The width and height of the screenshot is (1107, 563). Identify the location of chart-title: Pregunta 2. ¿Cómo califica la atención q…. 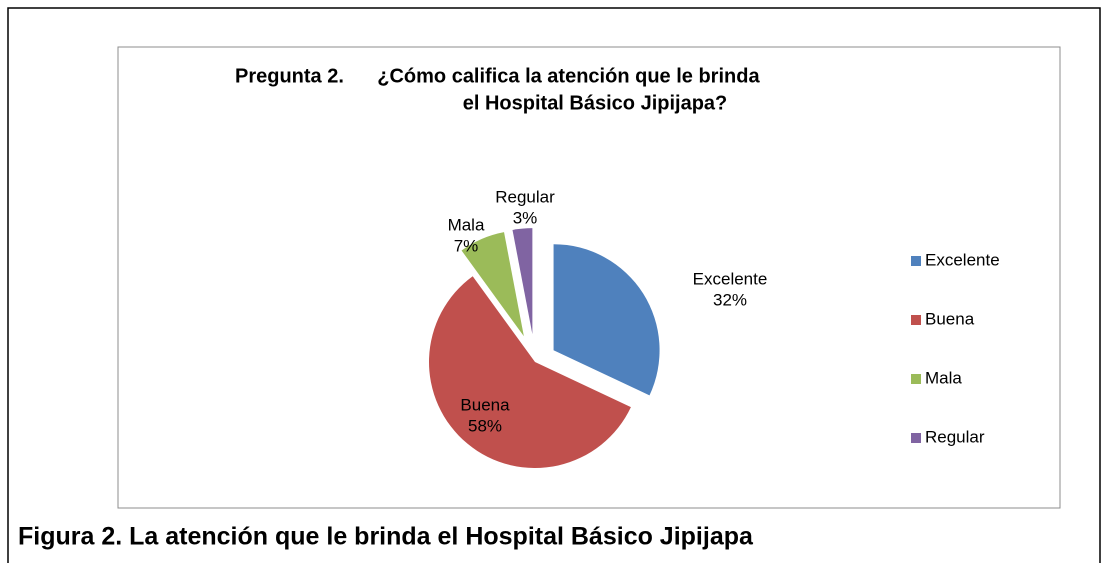
(497, 76).